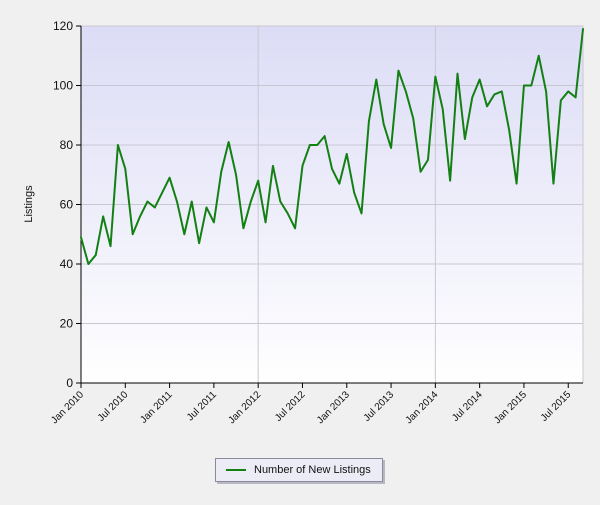  I want to click on x-tick-label: Jul 2010, so click(113, 406).